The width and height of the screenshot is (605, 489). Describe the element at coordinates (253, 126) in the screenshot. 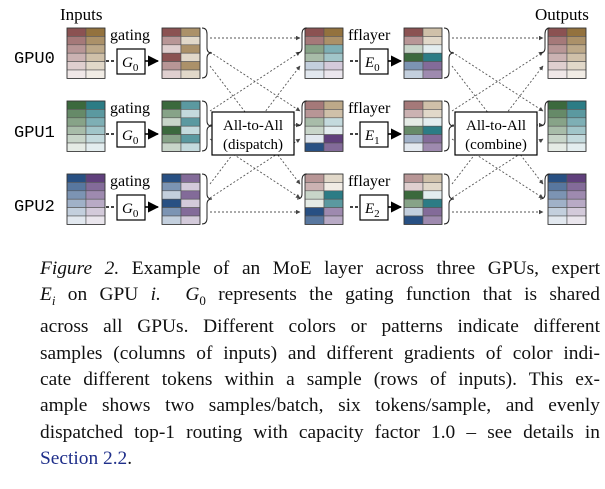

I see `all-to-all-dispatch-line1: All-to-All` at that location.